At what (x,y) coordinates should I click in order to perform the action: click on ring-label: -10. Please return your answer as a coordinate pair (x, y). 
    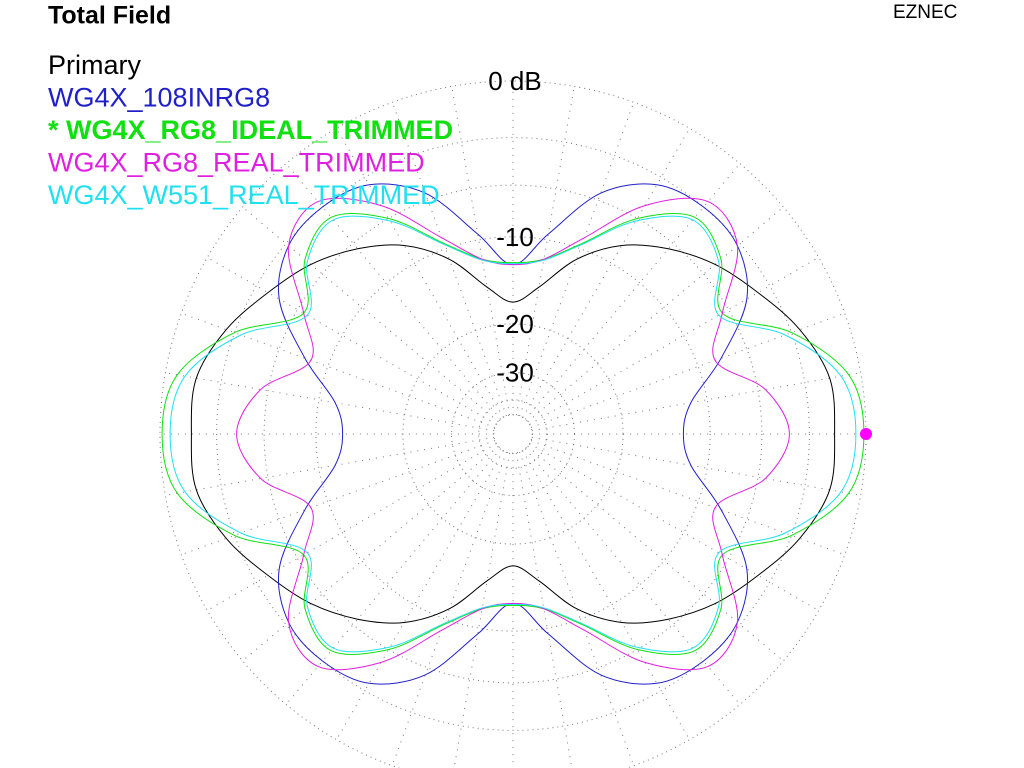
    Looking at the image, I should click on (515, 237).